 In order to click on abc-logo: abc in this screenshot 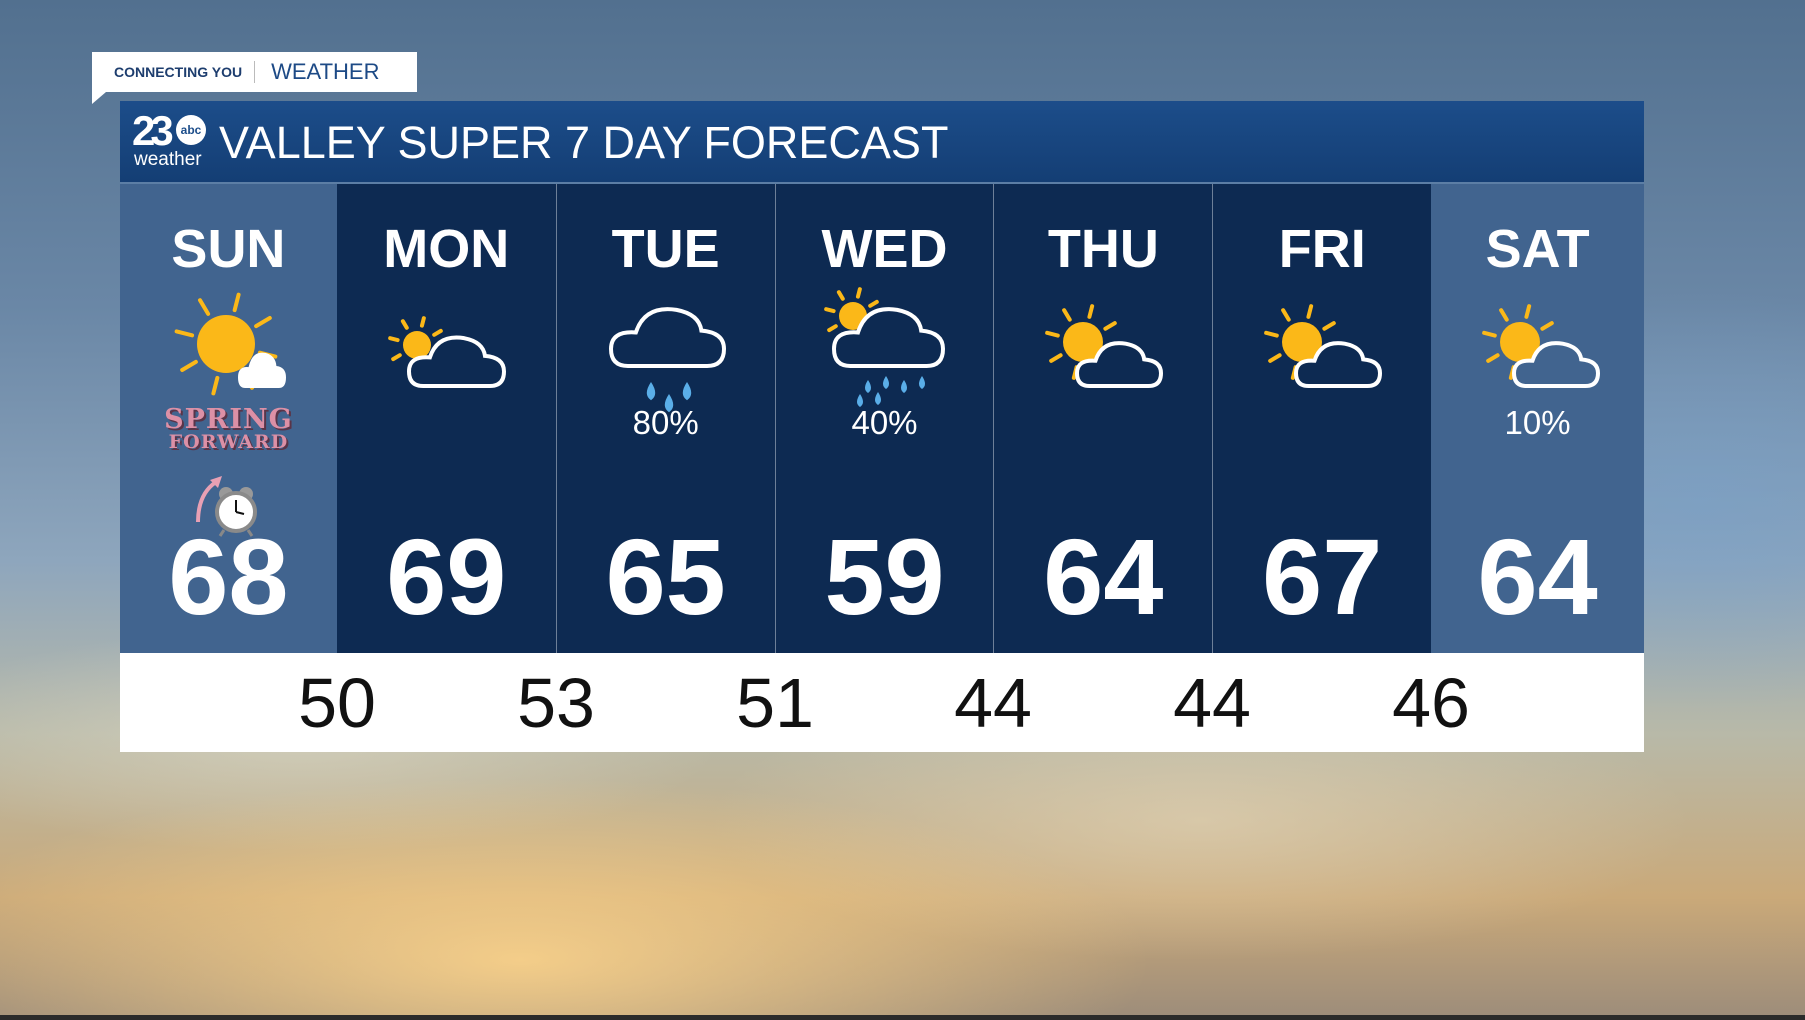, I will do `click(191, 130)`.